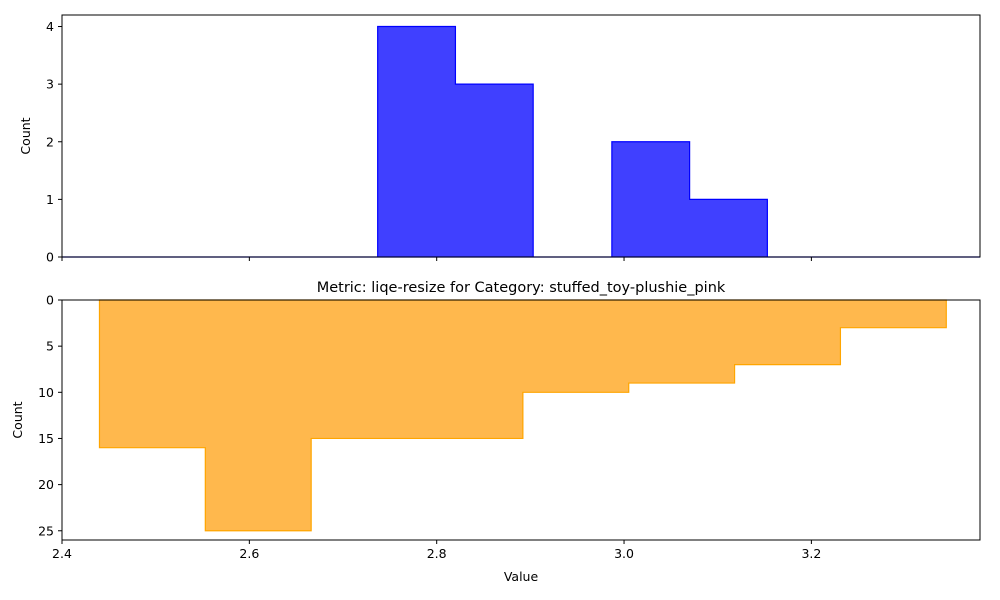 This screenshot has height=600, width=1000. Describe the element at coordinates (25, 135) in the screenshot. I see `top-y-axis-label: Count` at that location.